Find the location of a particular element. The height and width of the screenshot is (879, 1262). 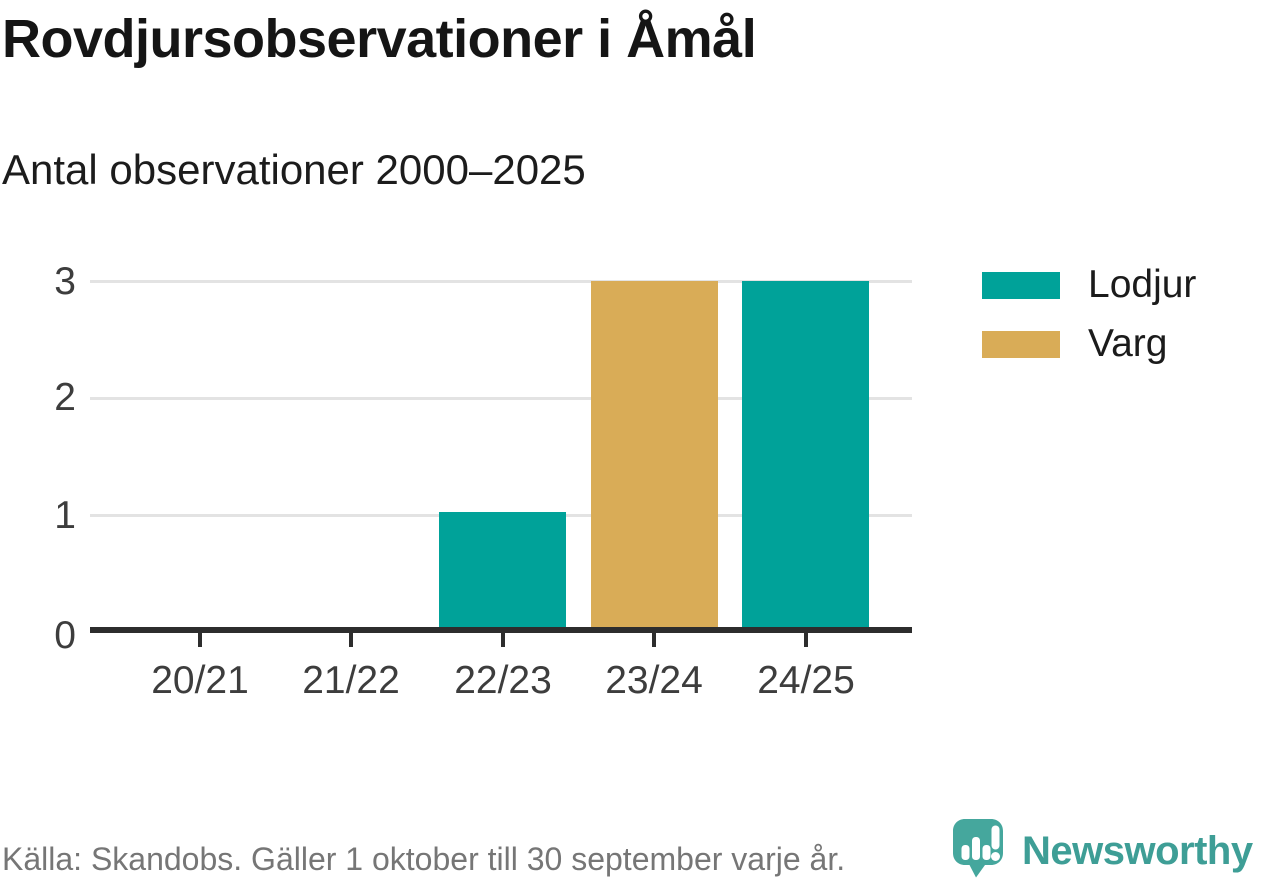

newsworthy-wordmark: Newsworthy is located at coordinates (1137, 851).